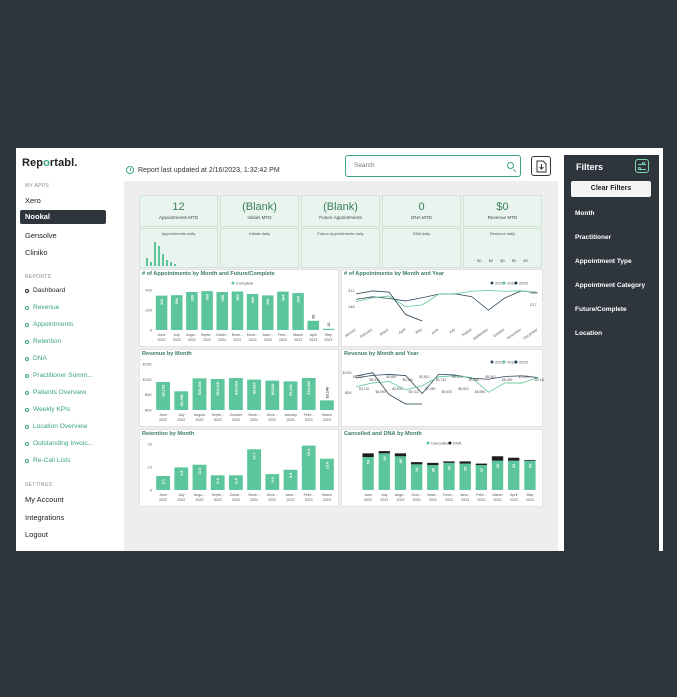 The width and height of the screenshot is (677, 697). What do you see at coordinates (56, 426) in the screenshot?
I see `report-location-overview: Location Overview` at bounding box center [56, 426].